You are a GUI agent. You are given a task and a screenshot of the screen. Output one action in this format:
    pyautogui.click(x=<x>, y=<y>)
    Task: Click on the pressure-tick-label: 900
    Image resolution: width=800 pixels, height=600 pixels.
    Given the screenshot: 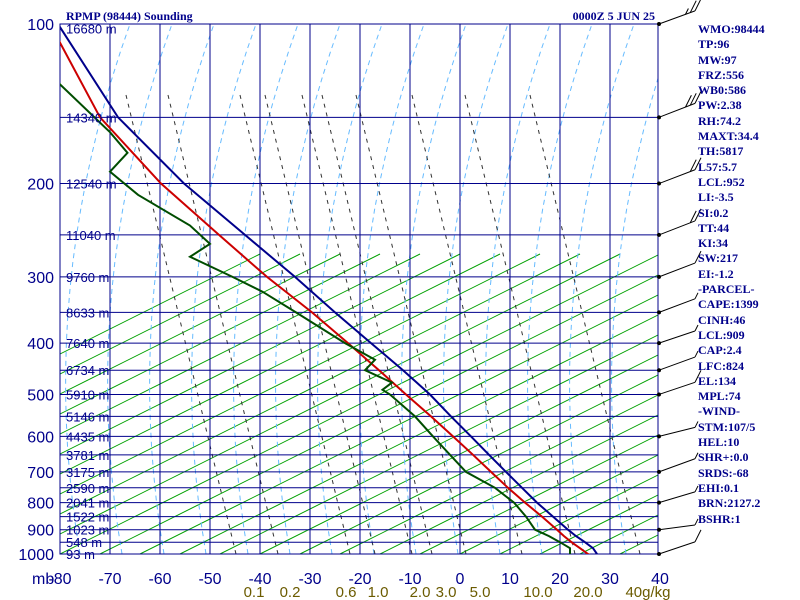 What is the action you would take?
    pyautogui.click(x=40, y=531)
    